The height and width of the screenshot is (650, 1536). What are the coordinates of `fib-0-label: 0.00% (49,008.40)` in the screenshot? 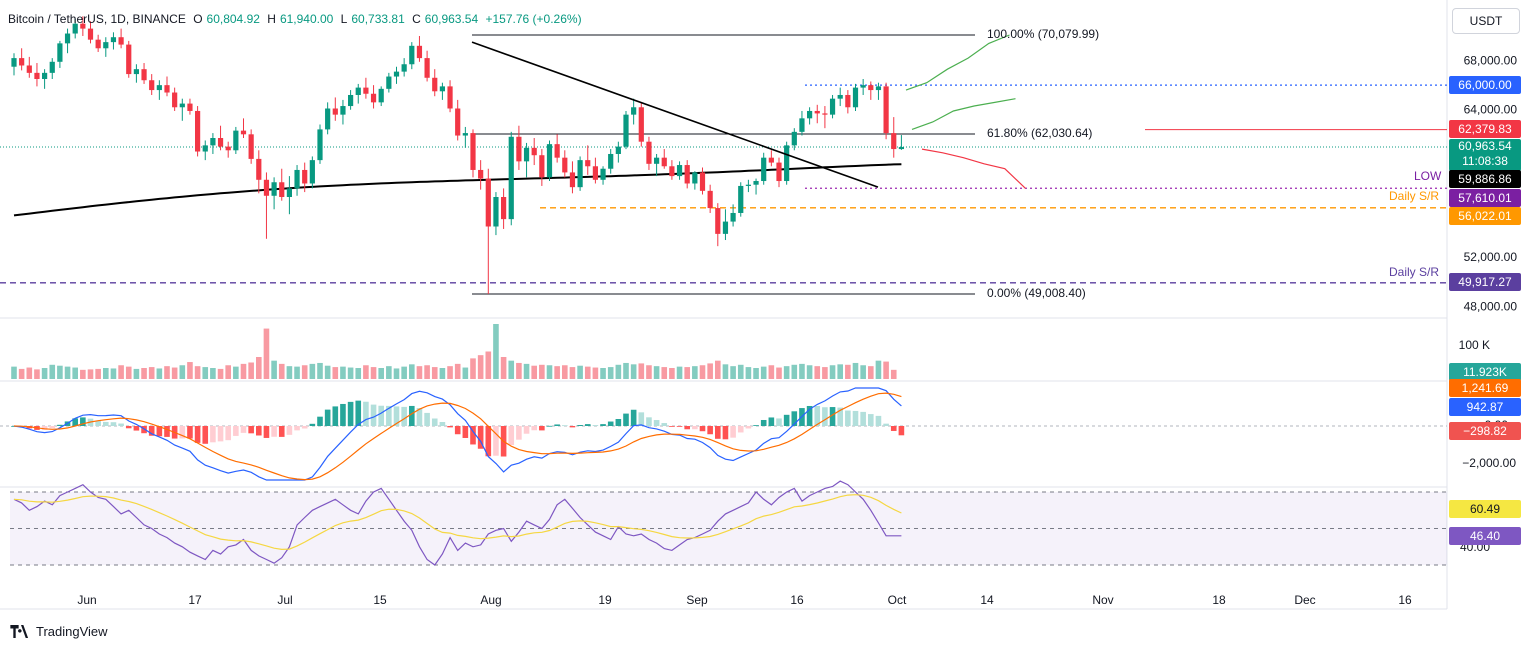 It's located at (1036, 293).